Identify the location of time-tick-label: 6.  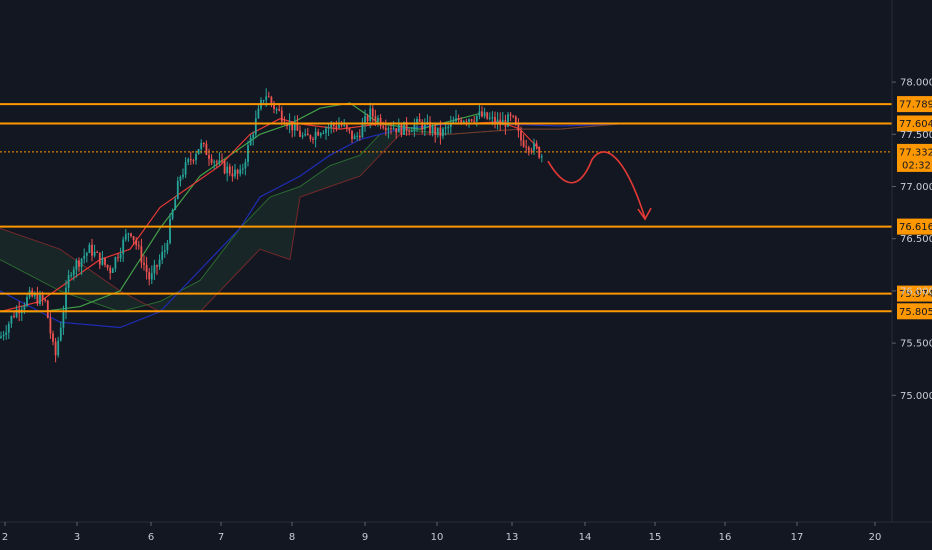
(151, 537).